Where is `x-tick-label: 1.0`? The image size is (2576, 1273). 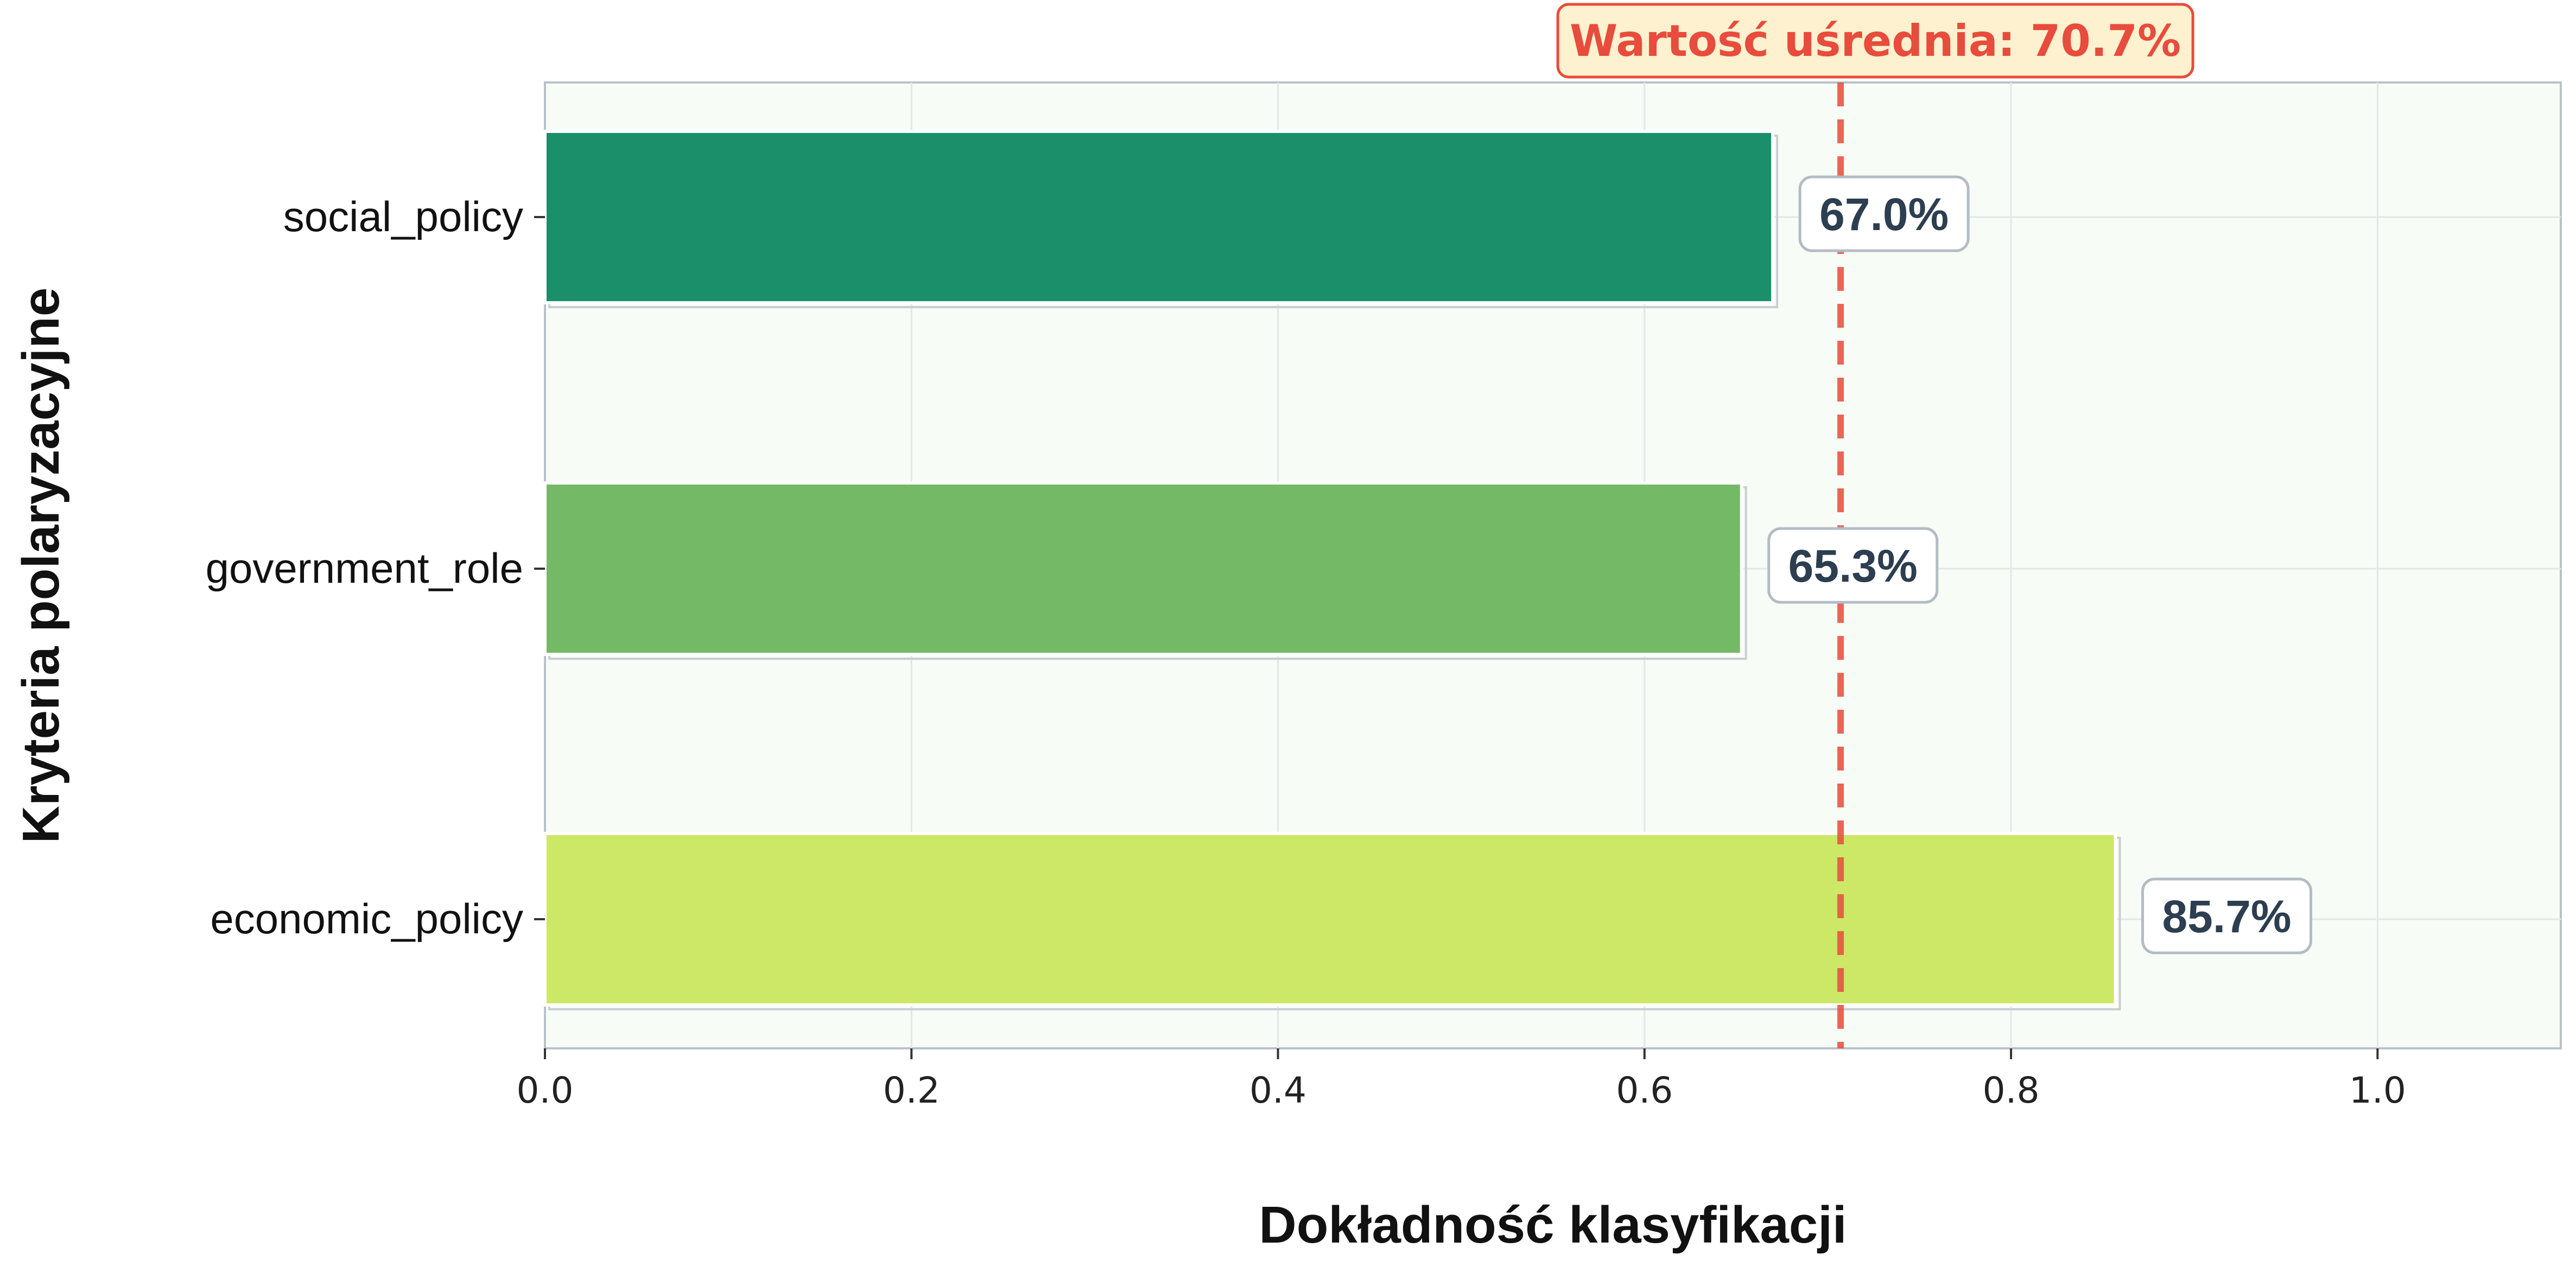
x-tick-label: 1.0 is located at coordinates (2377, 1090).